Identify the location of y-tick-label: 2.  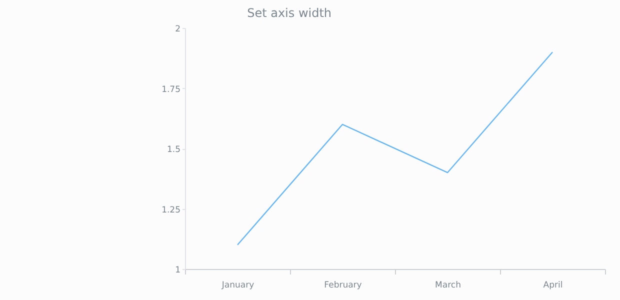
(177, 29).